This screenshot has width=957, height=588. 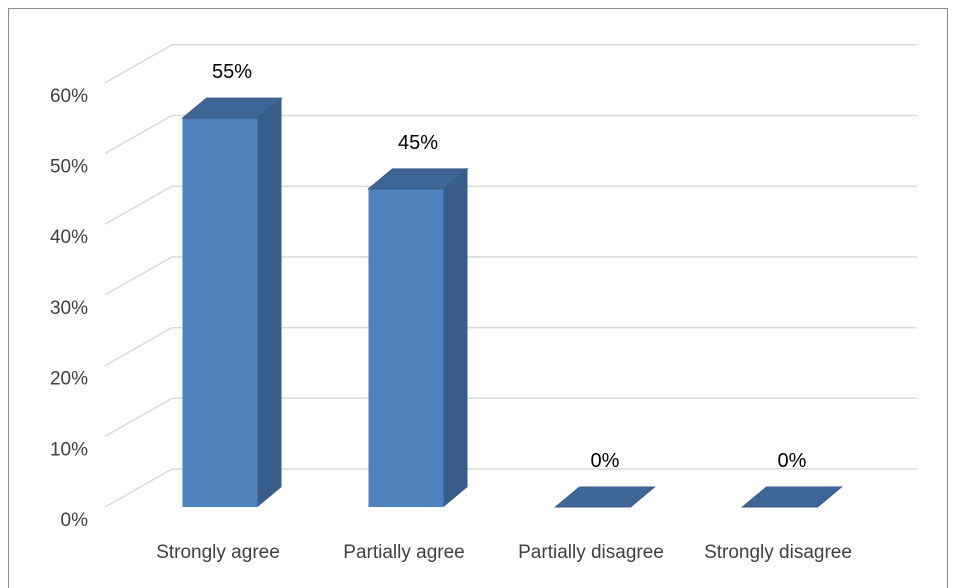 I want to click on y-axis-tick-labels: 0% 10% 20% 30% 40% 50% 60%, so click(x=69, y=308).